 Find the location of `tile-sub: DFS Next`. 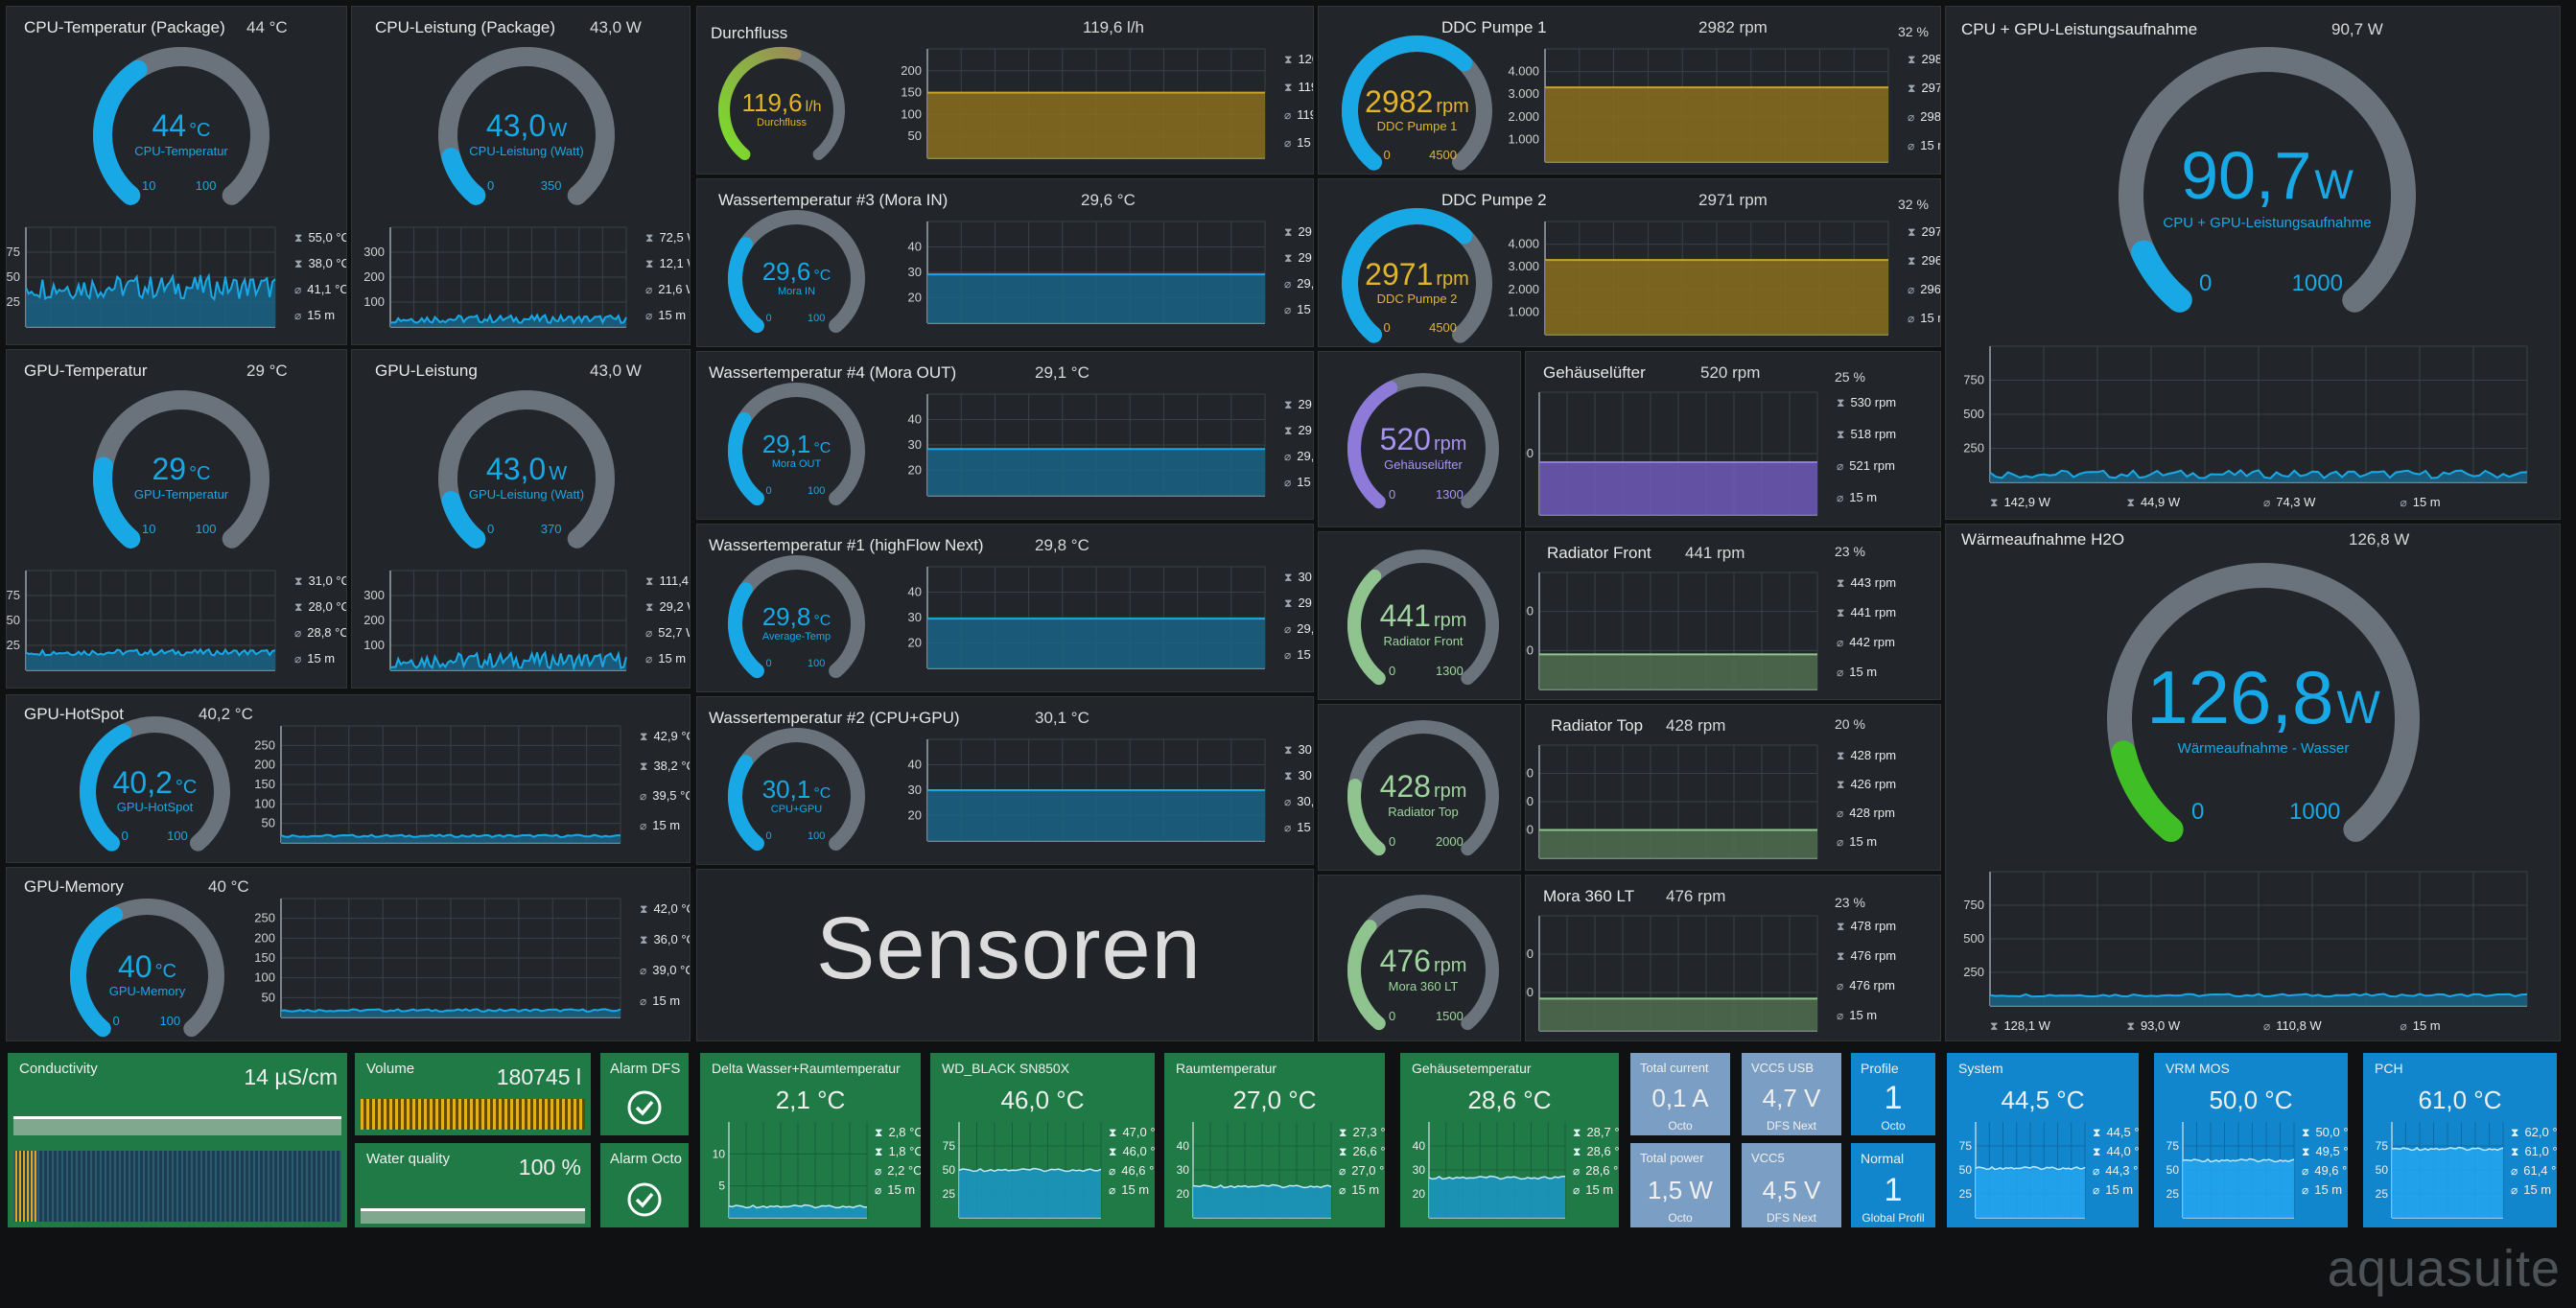

tile-sub: DFS Next is located at coordinates (1791, 1126).